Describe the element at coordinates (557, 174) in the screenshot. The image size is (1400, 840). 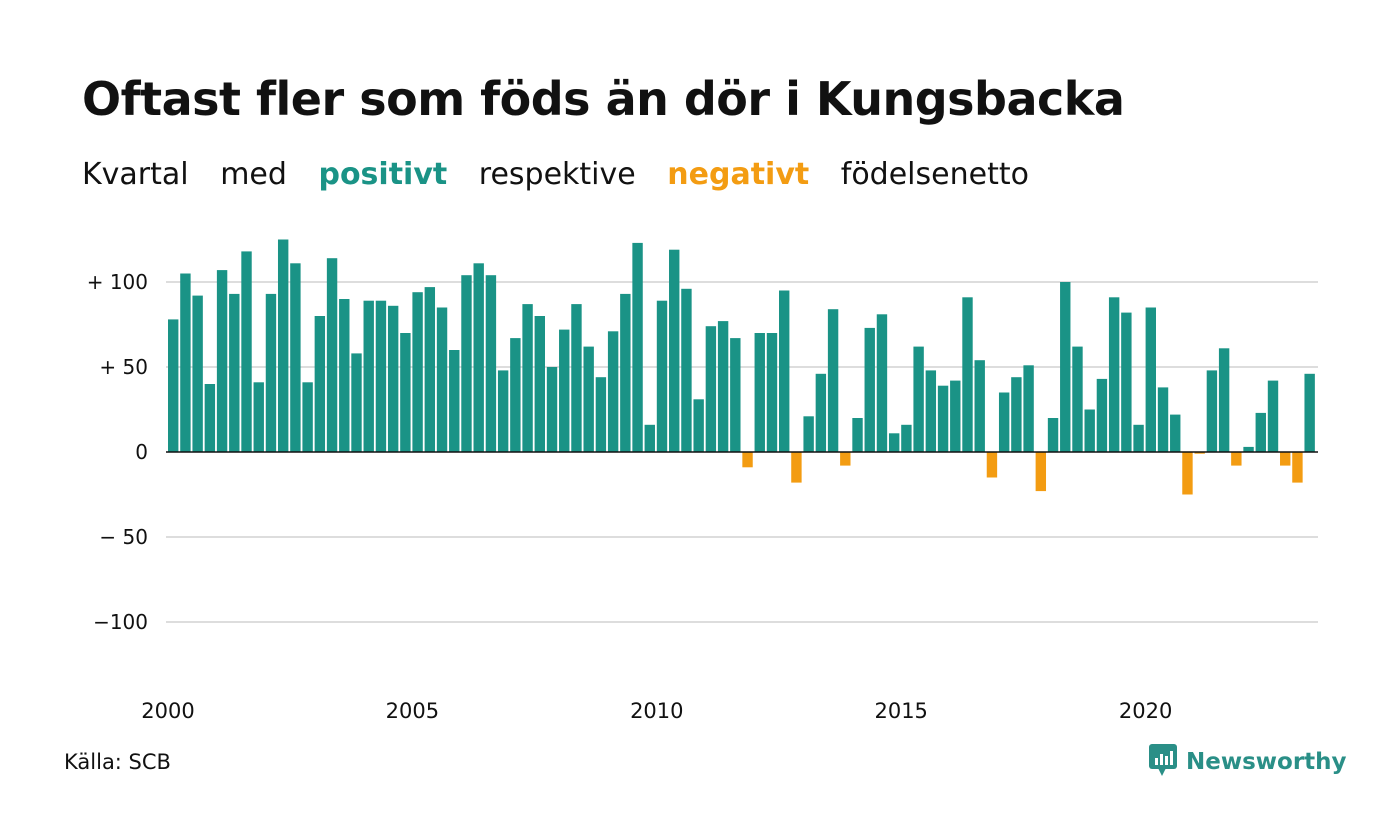
I see `subtitle-word: respektive` at that location.